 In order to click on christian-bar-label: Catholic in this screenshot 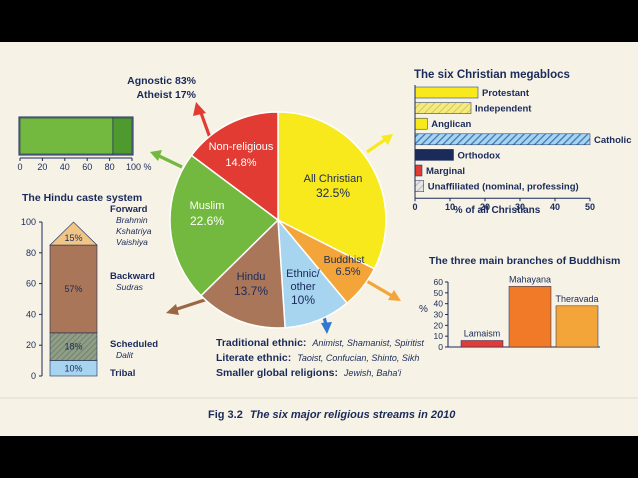, I will do `click(612, 140)`.